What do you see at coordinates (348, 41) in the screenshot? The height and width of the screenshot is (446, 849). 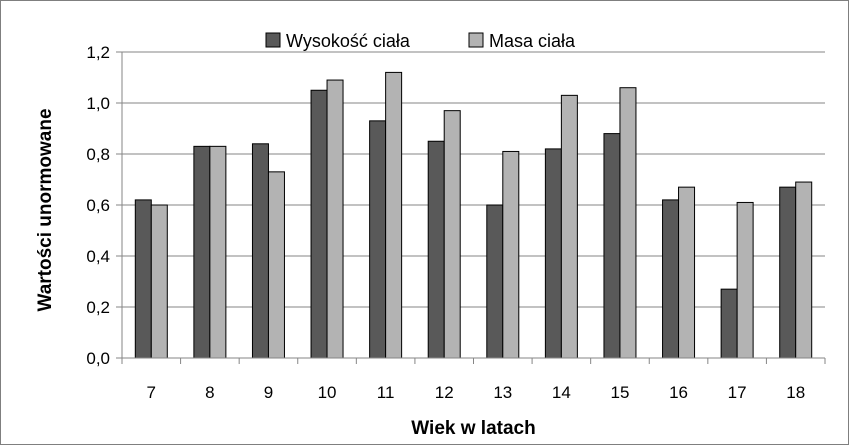 I see `legend-label-wysokosc: Wysokość ciała` at bounding box center [348, 41].